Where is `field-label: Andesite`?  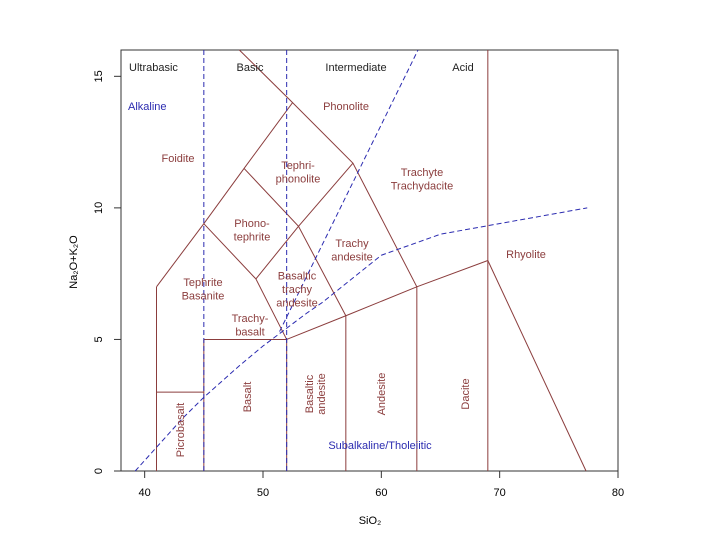 field-label: Andesite is located at coordinates (382, 394).